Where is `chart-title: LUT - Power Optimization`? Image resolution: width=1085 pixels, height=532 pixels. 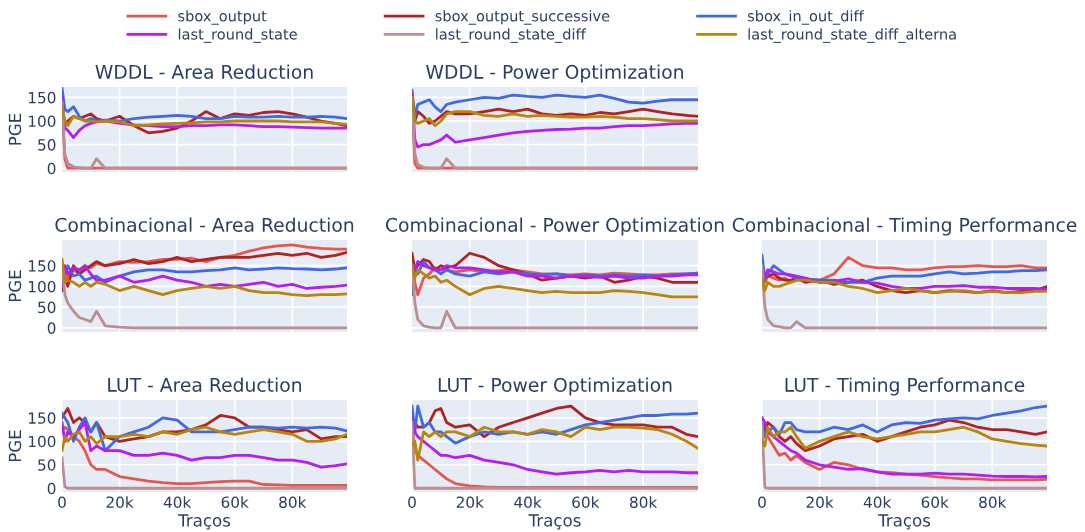
chart-title: LUT - Power Optimization is located at coordinates (555, 386).